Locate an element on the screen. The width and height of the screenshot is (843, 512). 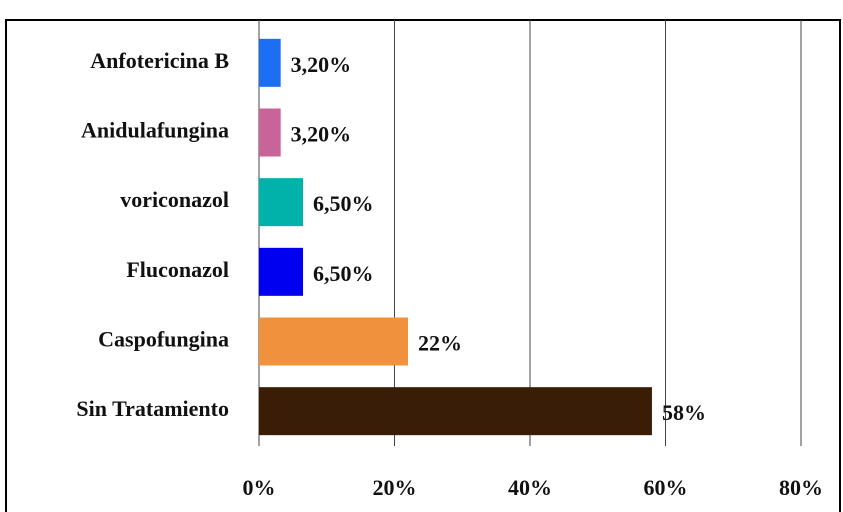
x-tick-label: 0% is located at coordinates (259, 487).